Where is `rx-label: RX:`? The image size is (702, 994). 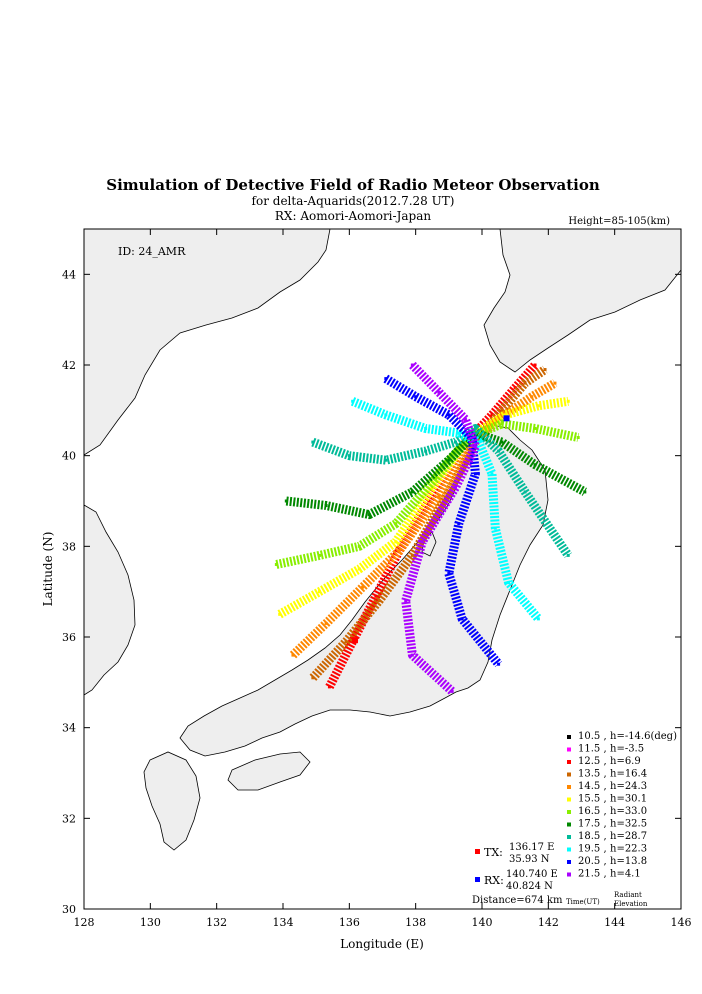
rx-label: RX: is located at coordinates (494, 880).